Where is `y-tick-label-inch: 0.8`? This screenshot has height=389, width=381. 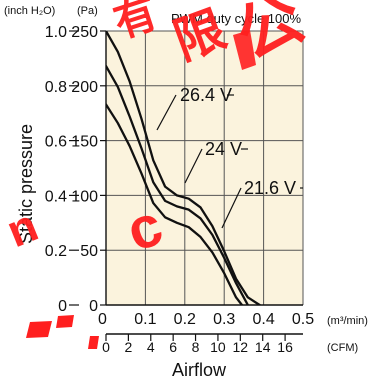
y-tick-label-inch: 0.8 is located at coordinates (56, 87).